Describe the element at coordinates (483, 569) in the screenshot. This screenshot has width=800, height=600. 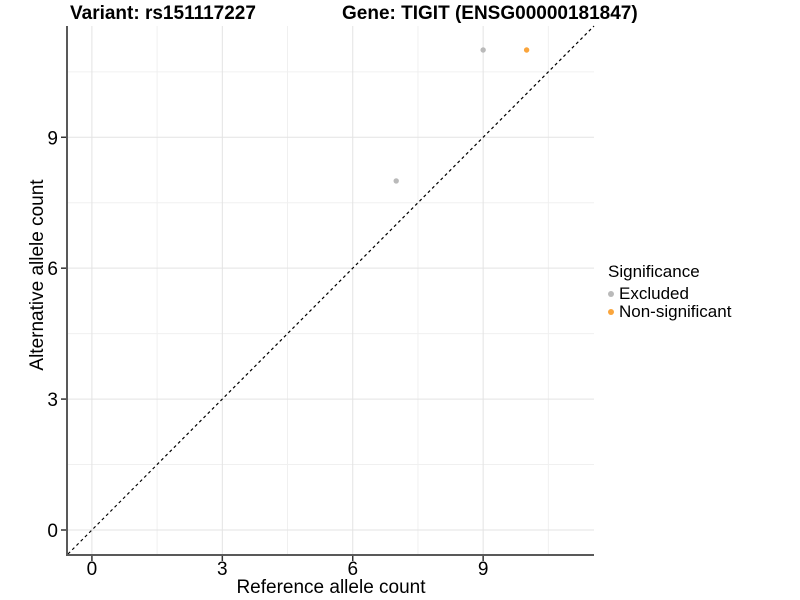
I see `x-tick-label: 9` at that location.